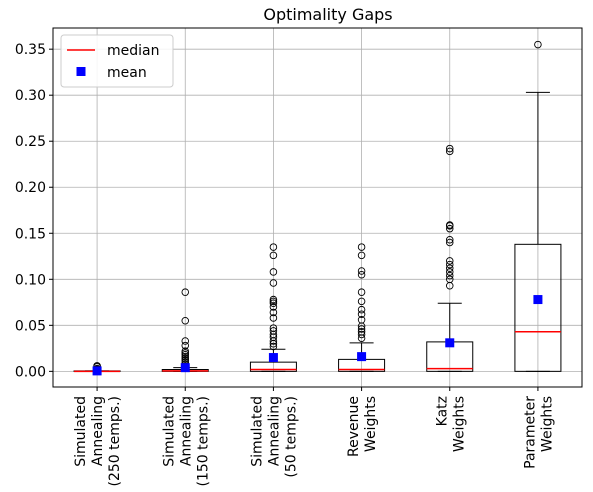 This screenshot has height=492, width=593. Describe the element at coordinates (30, 372) in the screenshot. I see `y-tick-label: 0.00` at that location.